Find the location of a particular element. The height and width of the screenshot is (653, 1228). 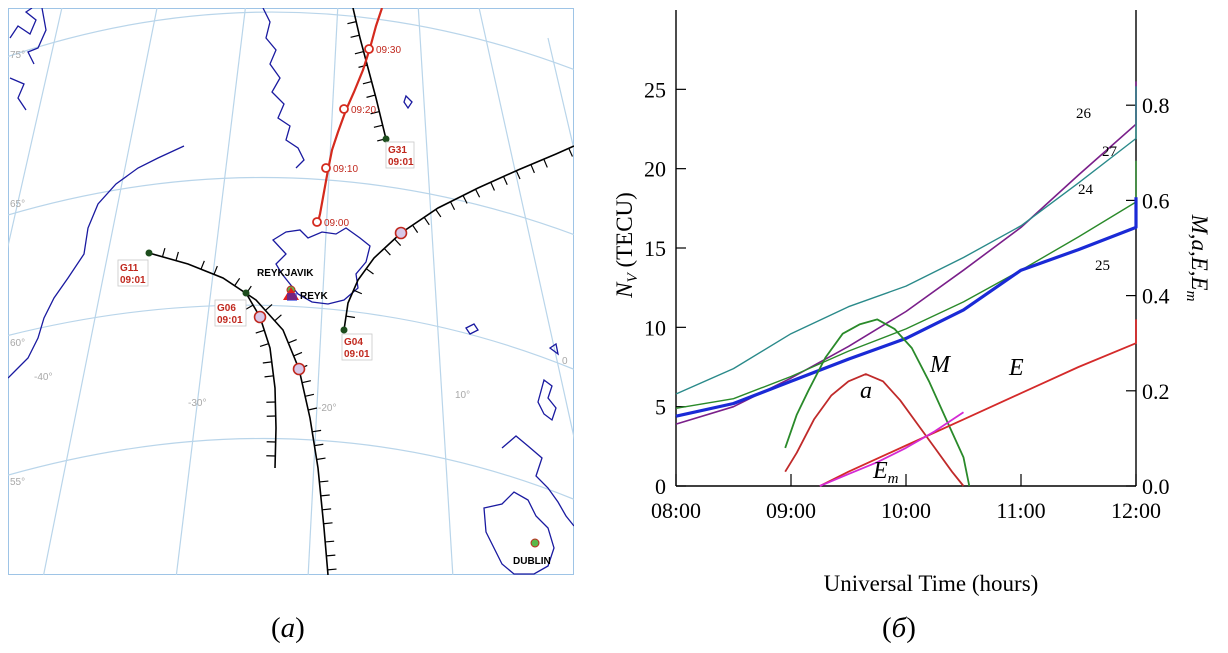

y2-tick-label: 0.0 is located at coordinates (1156, 486).